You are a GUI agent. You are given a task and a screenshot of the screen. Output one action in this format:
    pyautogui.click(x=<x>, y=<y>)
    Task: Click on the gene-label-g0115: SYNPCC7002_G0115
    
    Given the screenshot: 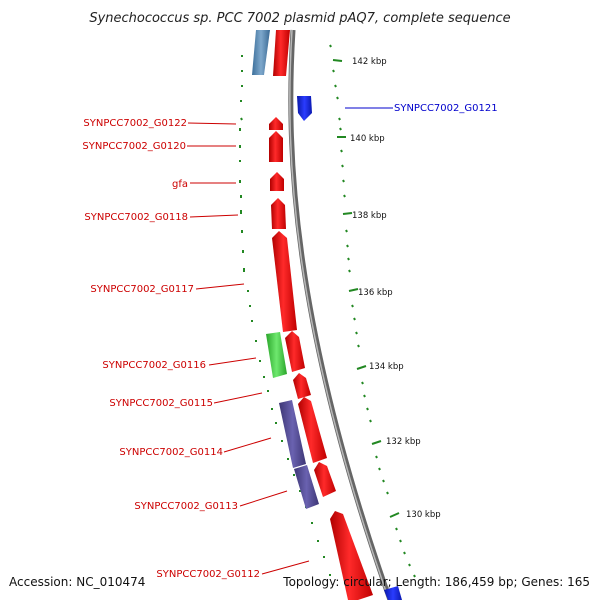 What is the action you would take?
    pyautogui.click(x=161, y=403)
    